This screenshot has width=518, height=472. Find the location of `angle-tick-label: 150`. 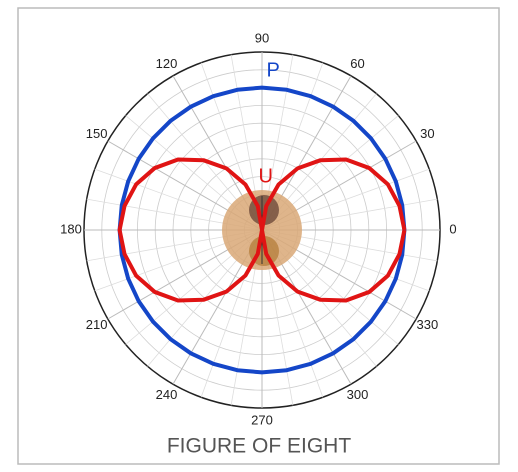

angle-tick-label: 150 is located at coordinates (97, 133).